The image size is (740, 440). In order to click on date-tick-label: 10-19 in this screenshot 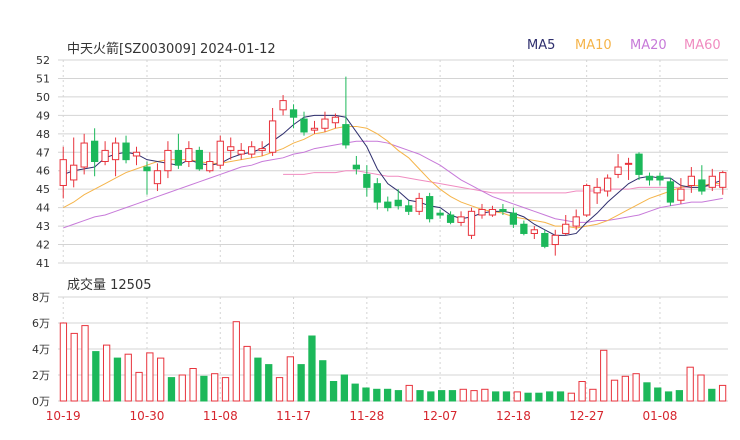, I will do `click(63, 416)`.